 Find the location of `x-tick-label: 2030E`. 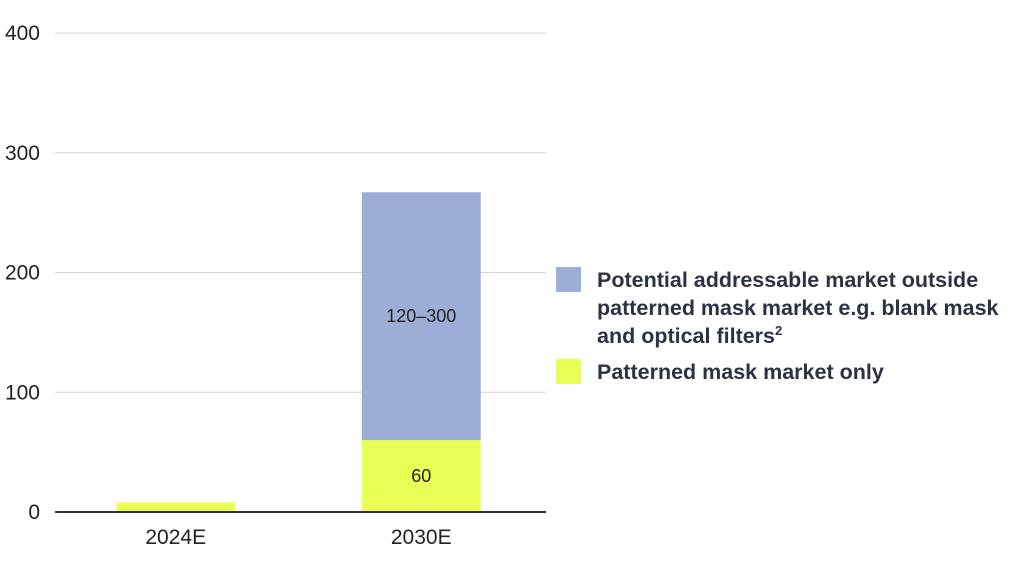

x-tick-label: 2030E is located at coordinates (421, 537).